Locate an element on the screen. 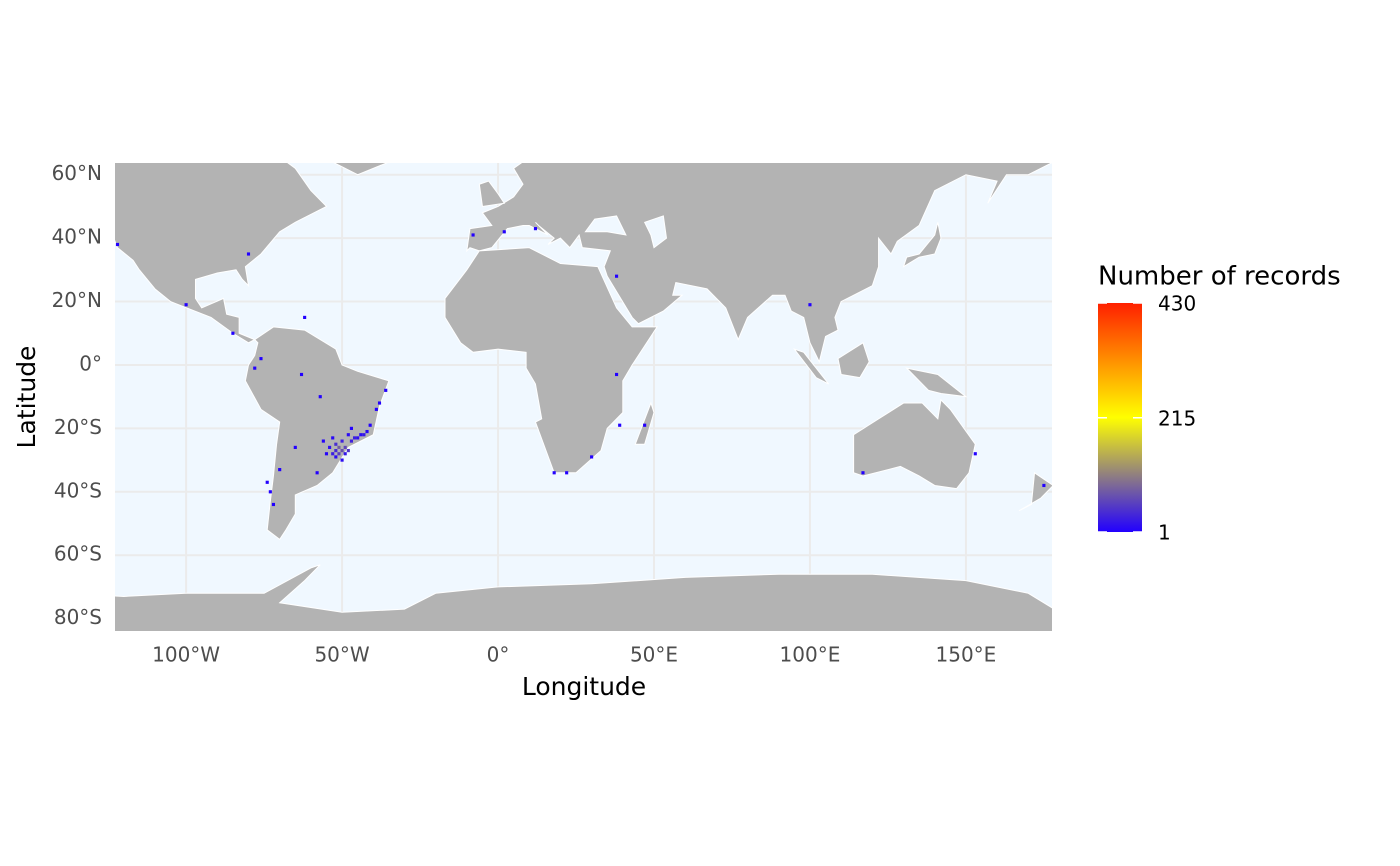  x-tick-label: 50°E is located at coordinates (654, 655).